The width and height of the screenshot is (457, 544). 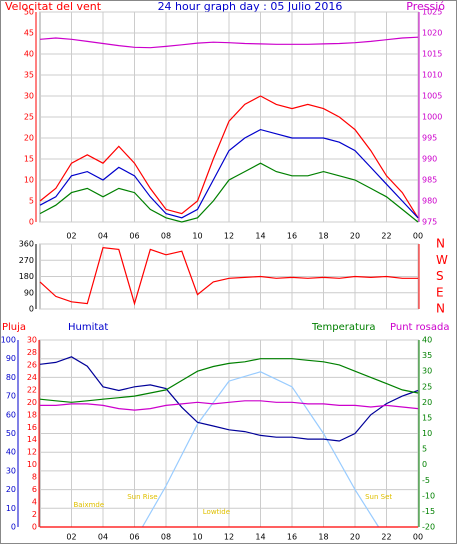 I want to click on y-tick-label: 995, so click(x=429, y=138).